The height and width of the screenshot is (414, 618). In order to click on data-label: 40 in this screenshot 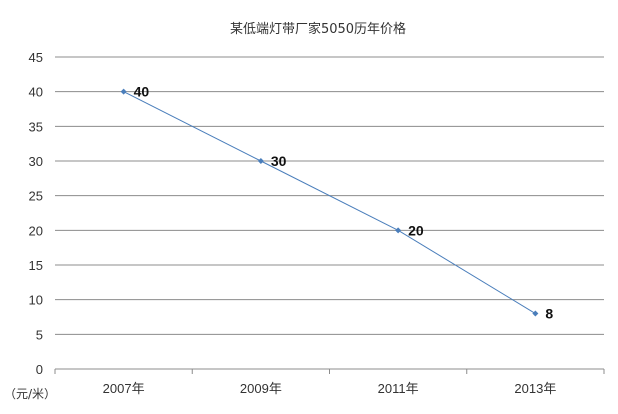, I will do `click(142, 92)`.